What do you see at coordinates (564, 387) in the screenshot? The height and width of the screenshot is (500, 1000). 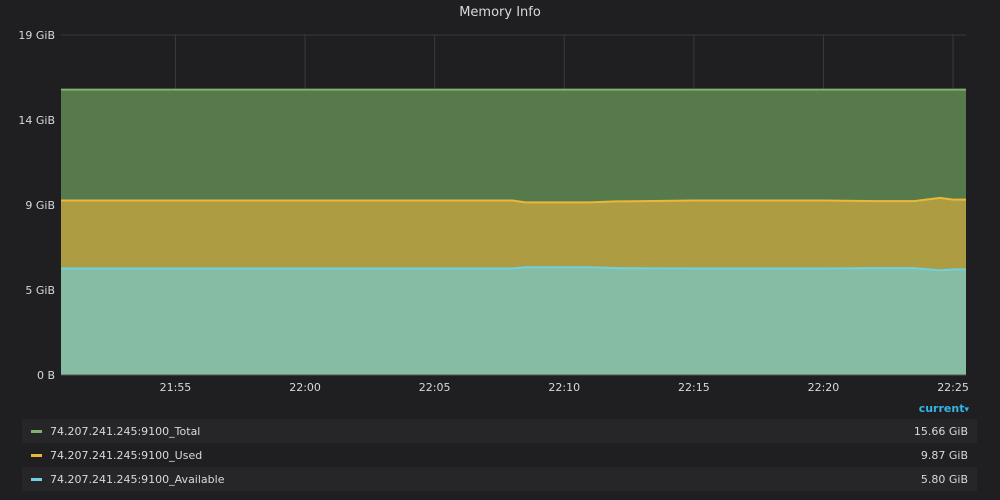 I see `x-tick-label: 22:10` at bounding box center [564, 387].